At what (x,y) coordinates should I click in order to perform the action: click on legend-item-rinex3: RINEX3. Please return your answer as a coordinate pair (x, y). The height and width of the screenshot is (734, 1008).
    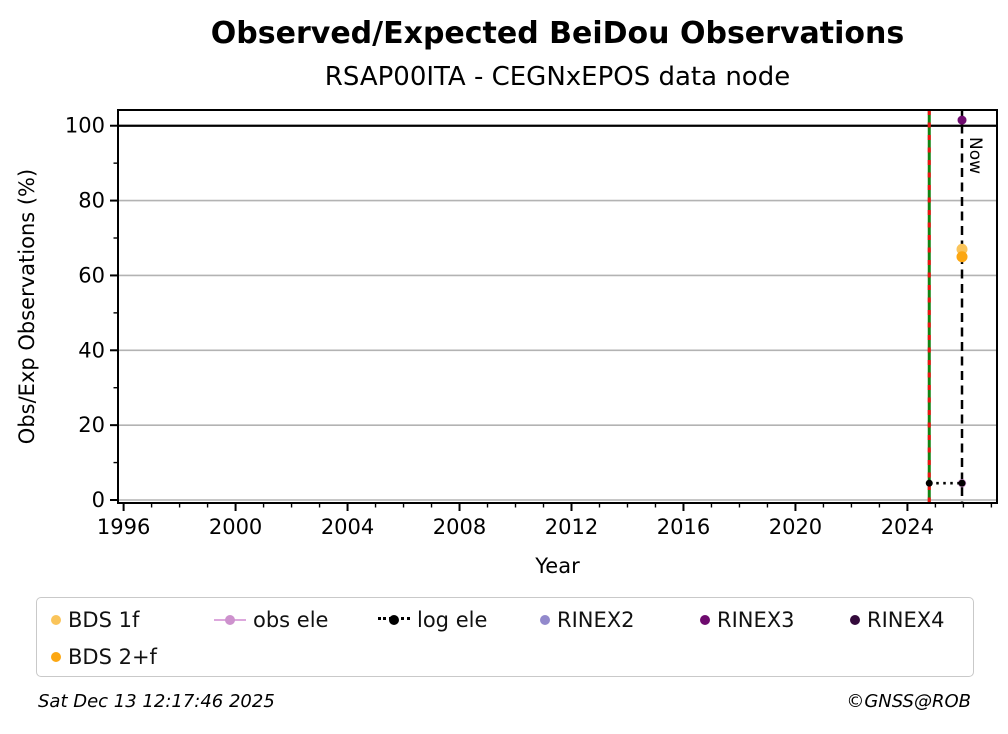
    Looking at the image, I should click on (775, 620).